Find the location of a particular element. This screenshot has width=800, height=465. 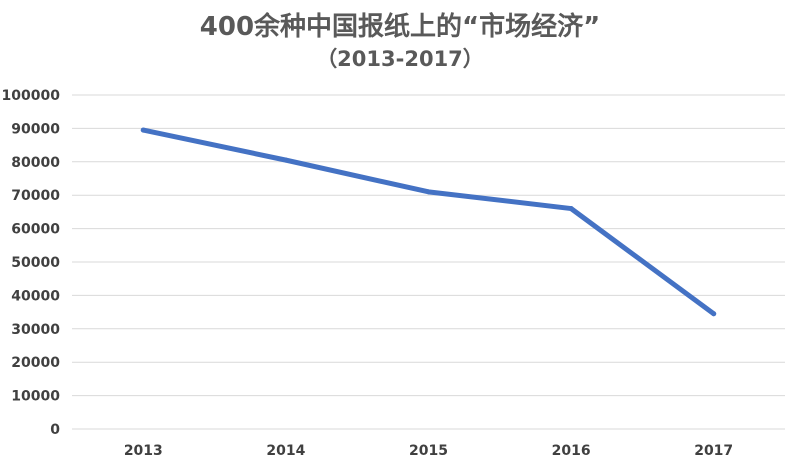

x-tick-label: 2015 is located at coordinates (428, 451).